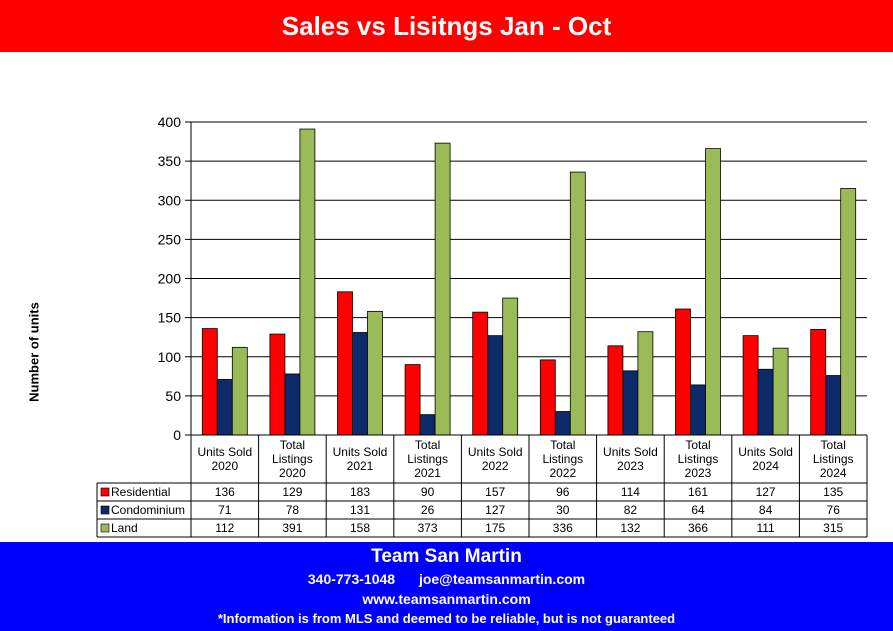 The height and width of the screenshot is (631, 893). What do you see at coordinates (630, 528) in the screenshot?
I see `table-cell-value: 132` at bounding box center [630, 528].